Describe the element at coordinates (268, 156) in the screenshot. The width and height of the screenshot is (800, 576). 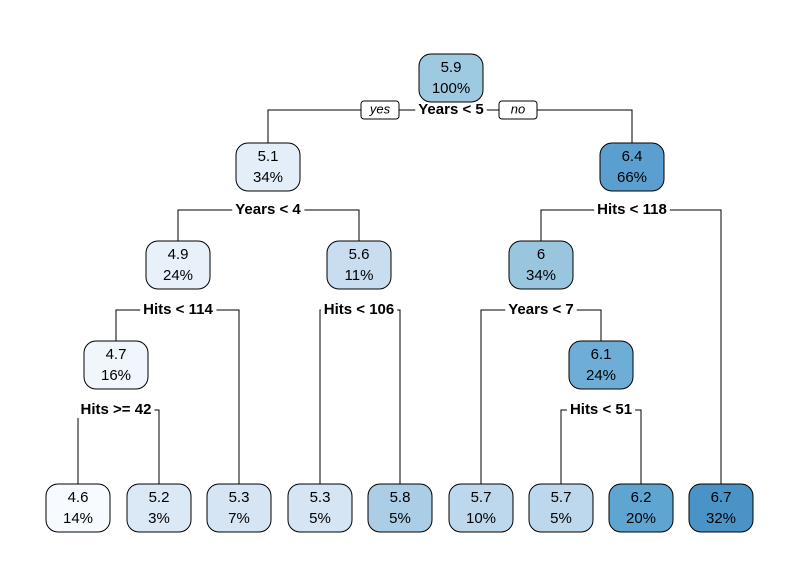
I see `node-value: 5.1` at that location.